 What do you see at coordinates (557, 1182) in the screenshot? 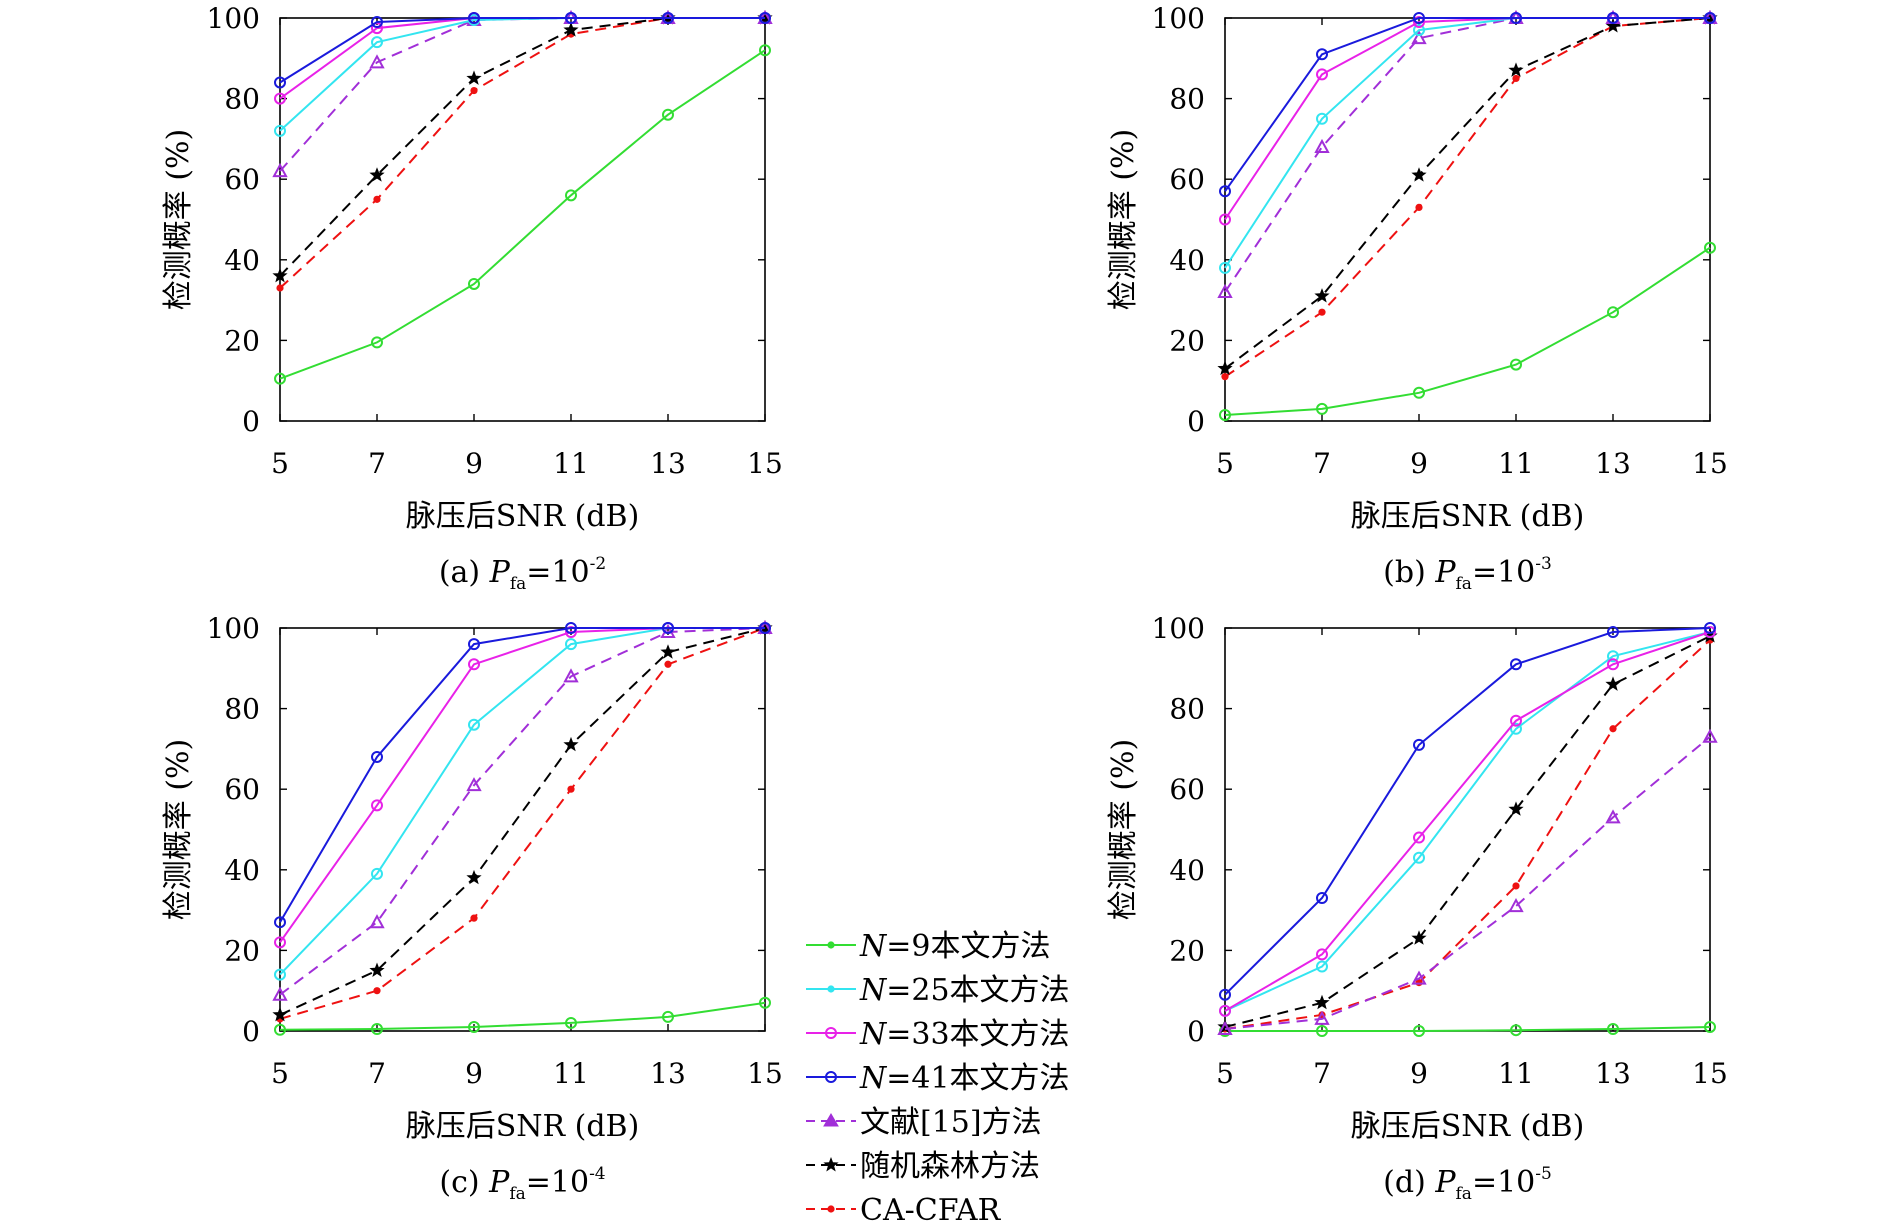
I see `caption-mid: =10` at bounding box center [557, 1182].